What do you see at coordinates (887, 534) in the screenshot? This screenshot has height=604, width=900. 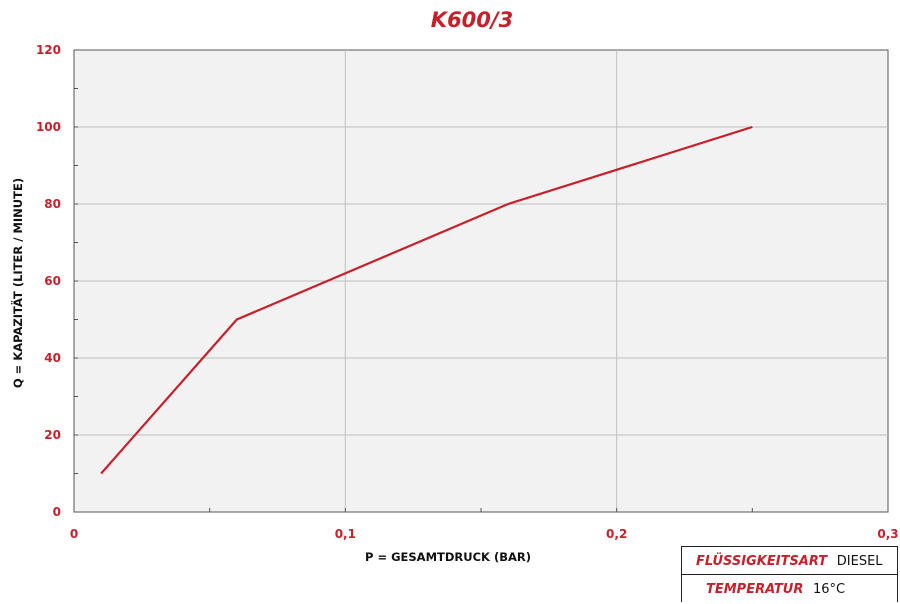 I see `x-tick-label: 0,3` at bounding box center [887, 534].